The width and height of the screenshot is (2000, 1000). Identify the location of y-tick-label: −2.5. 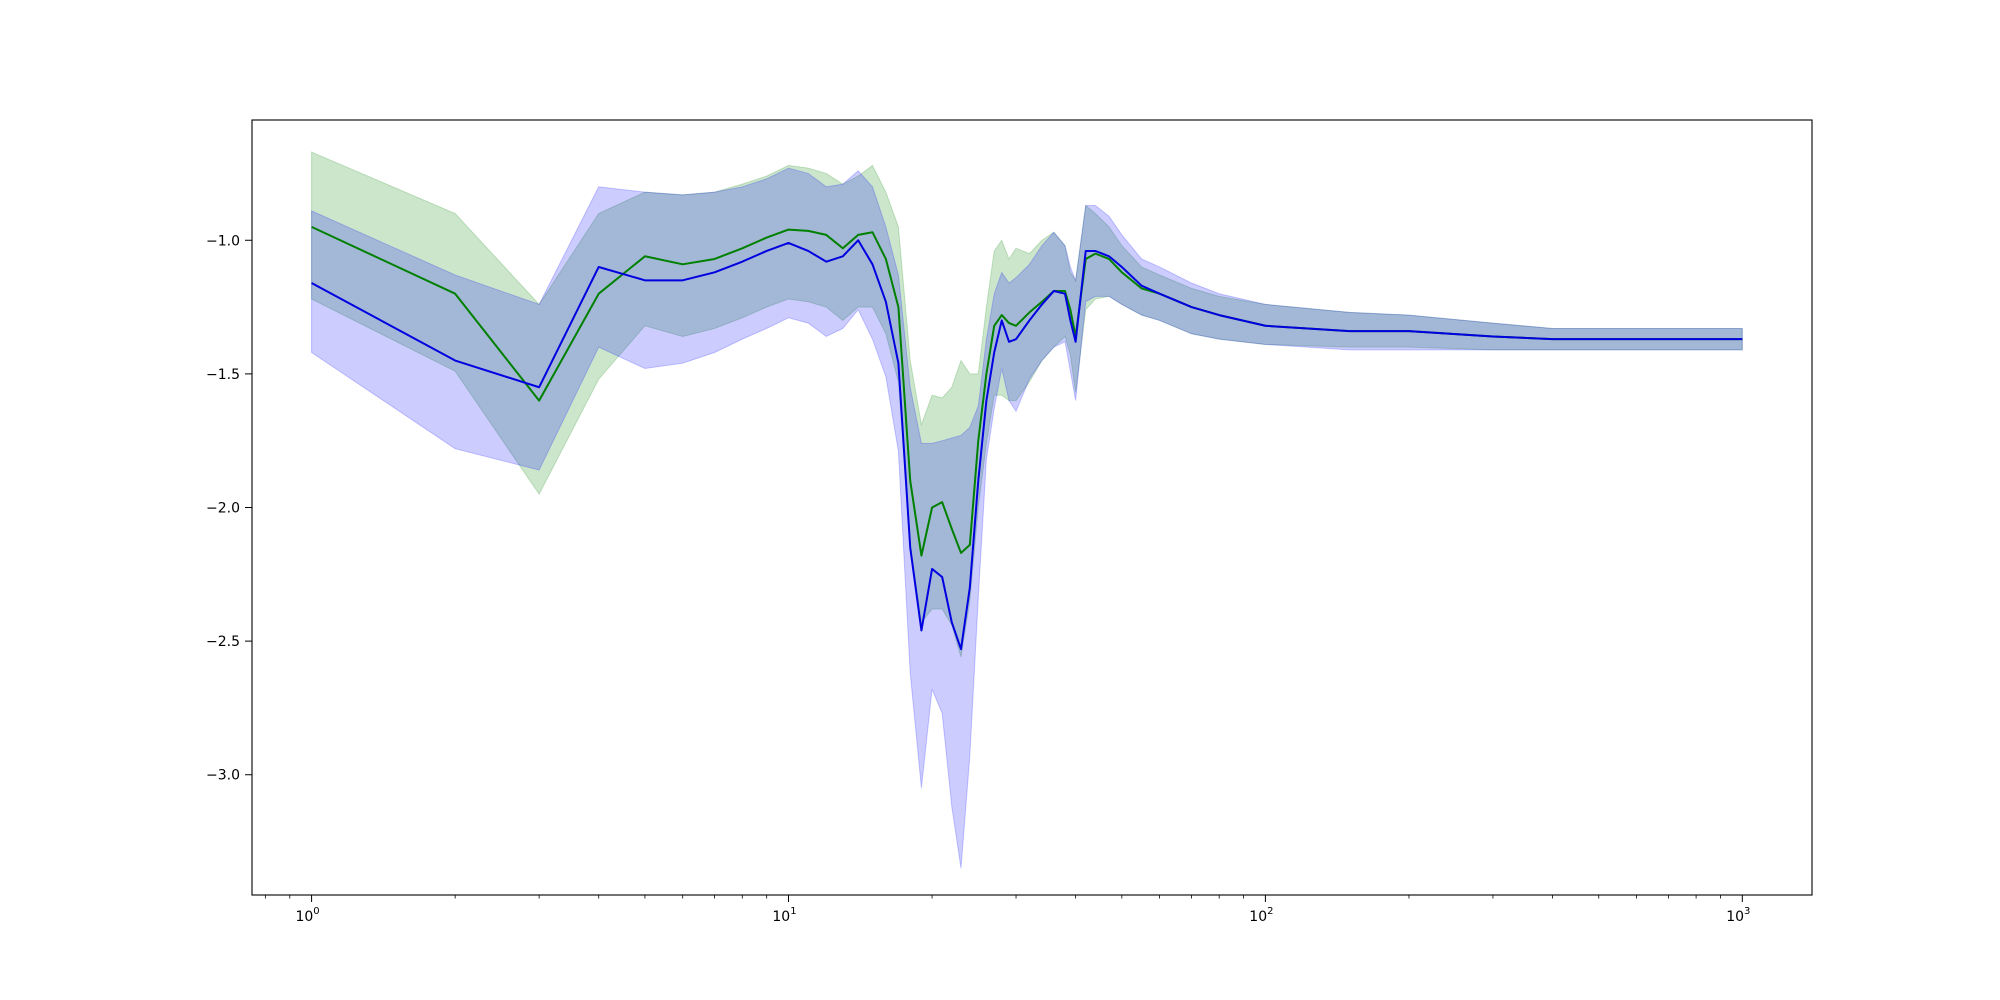
(223, 642).